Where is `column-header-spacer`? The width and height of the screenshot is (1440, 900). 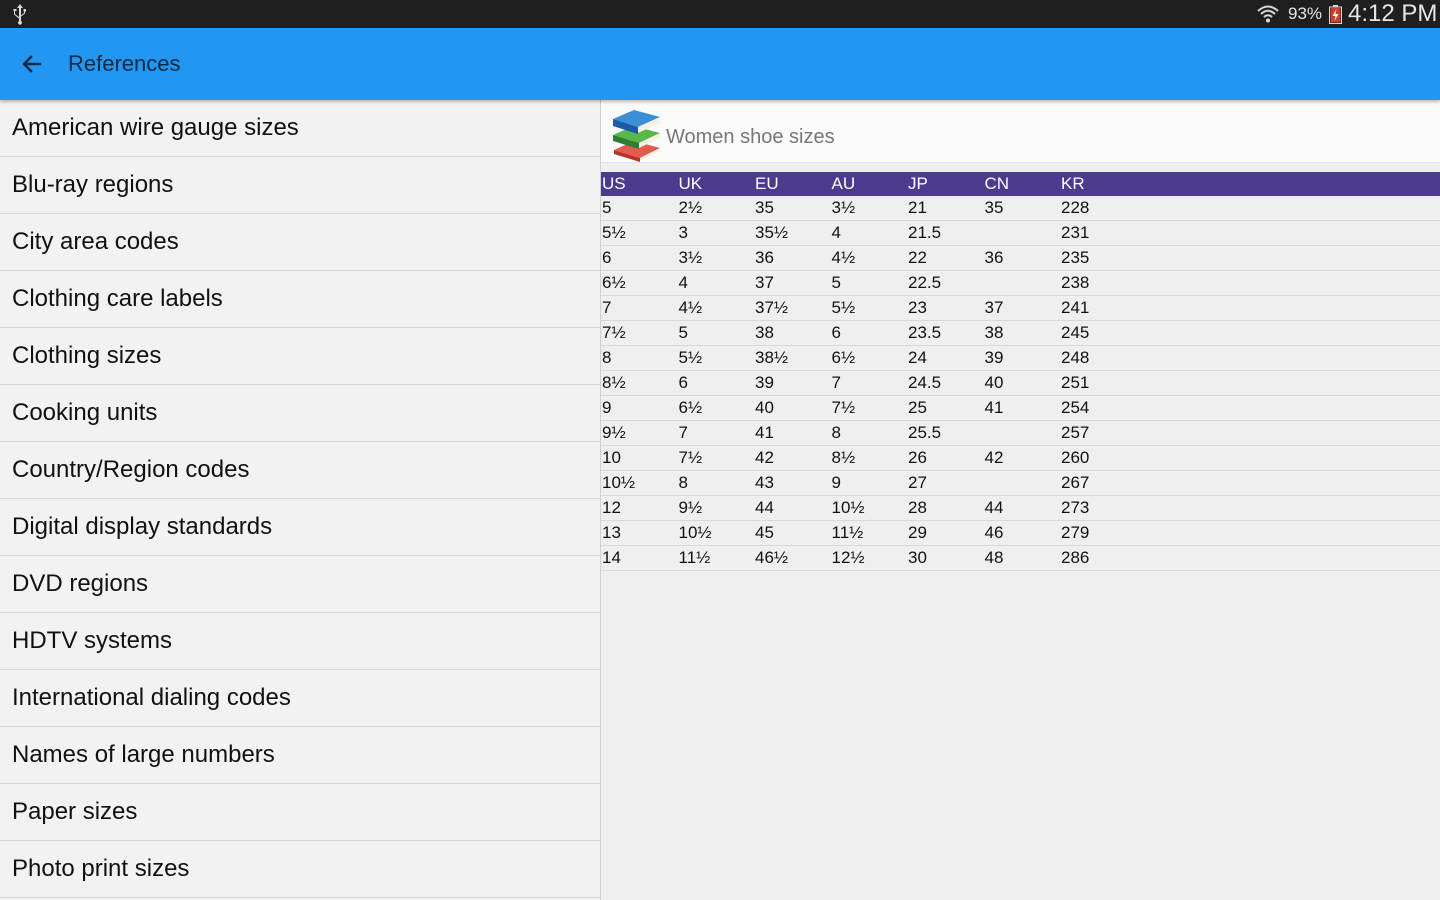 column-header-spacer is located at coordinates (1288, 184).